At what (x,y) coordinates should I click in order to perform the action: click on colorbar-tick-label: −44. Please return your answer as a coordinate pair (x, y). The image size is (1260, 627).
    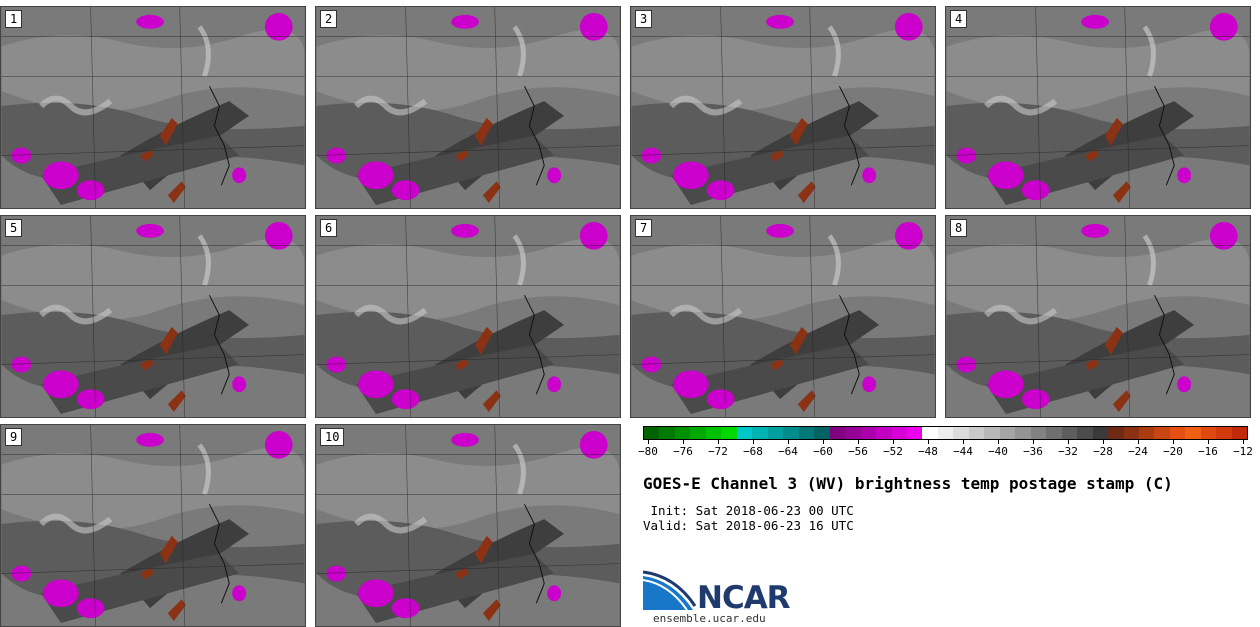
    Looking at the image, I should click on (963, 451).